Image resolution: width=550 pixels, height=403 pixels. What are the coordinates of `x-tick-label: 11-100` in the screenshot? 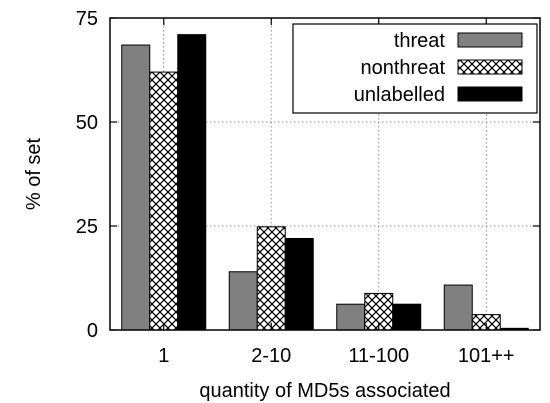 It's located at (378, 356).